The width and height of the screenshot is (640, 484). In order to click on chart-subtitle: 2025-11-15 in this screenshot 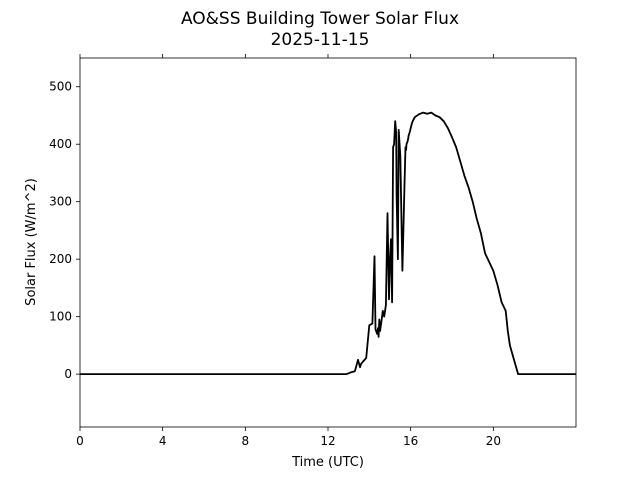, I will do `click(320, 40)`.